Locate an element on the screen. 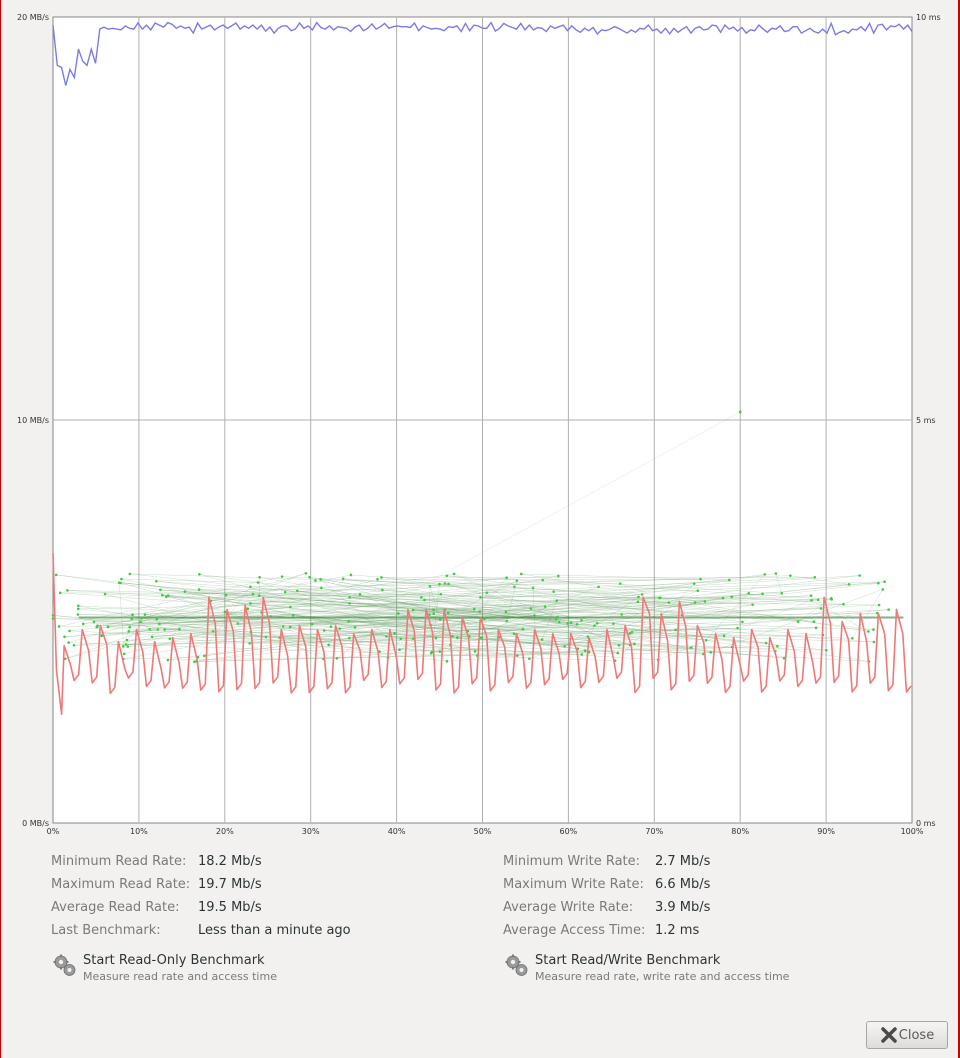 The image size is (960, 1058). readonly-benchmark-subtitle: Measure read rate and access time is located at coordinates (180, 976).